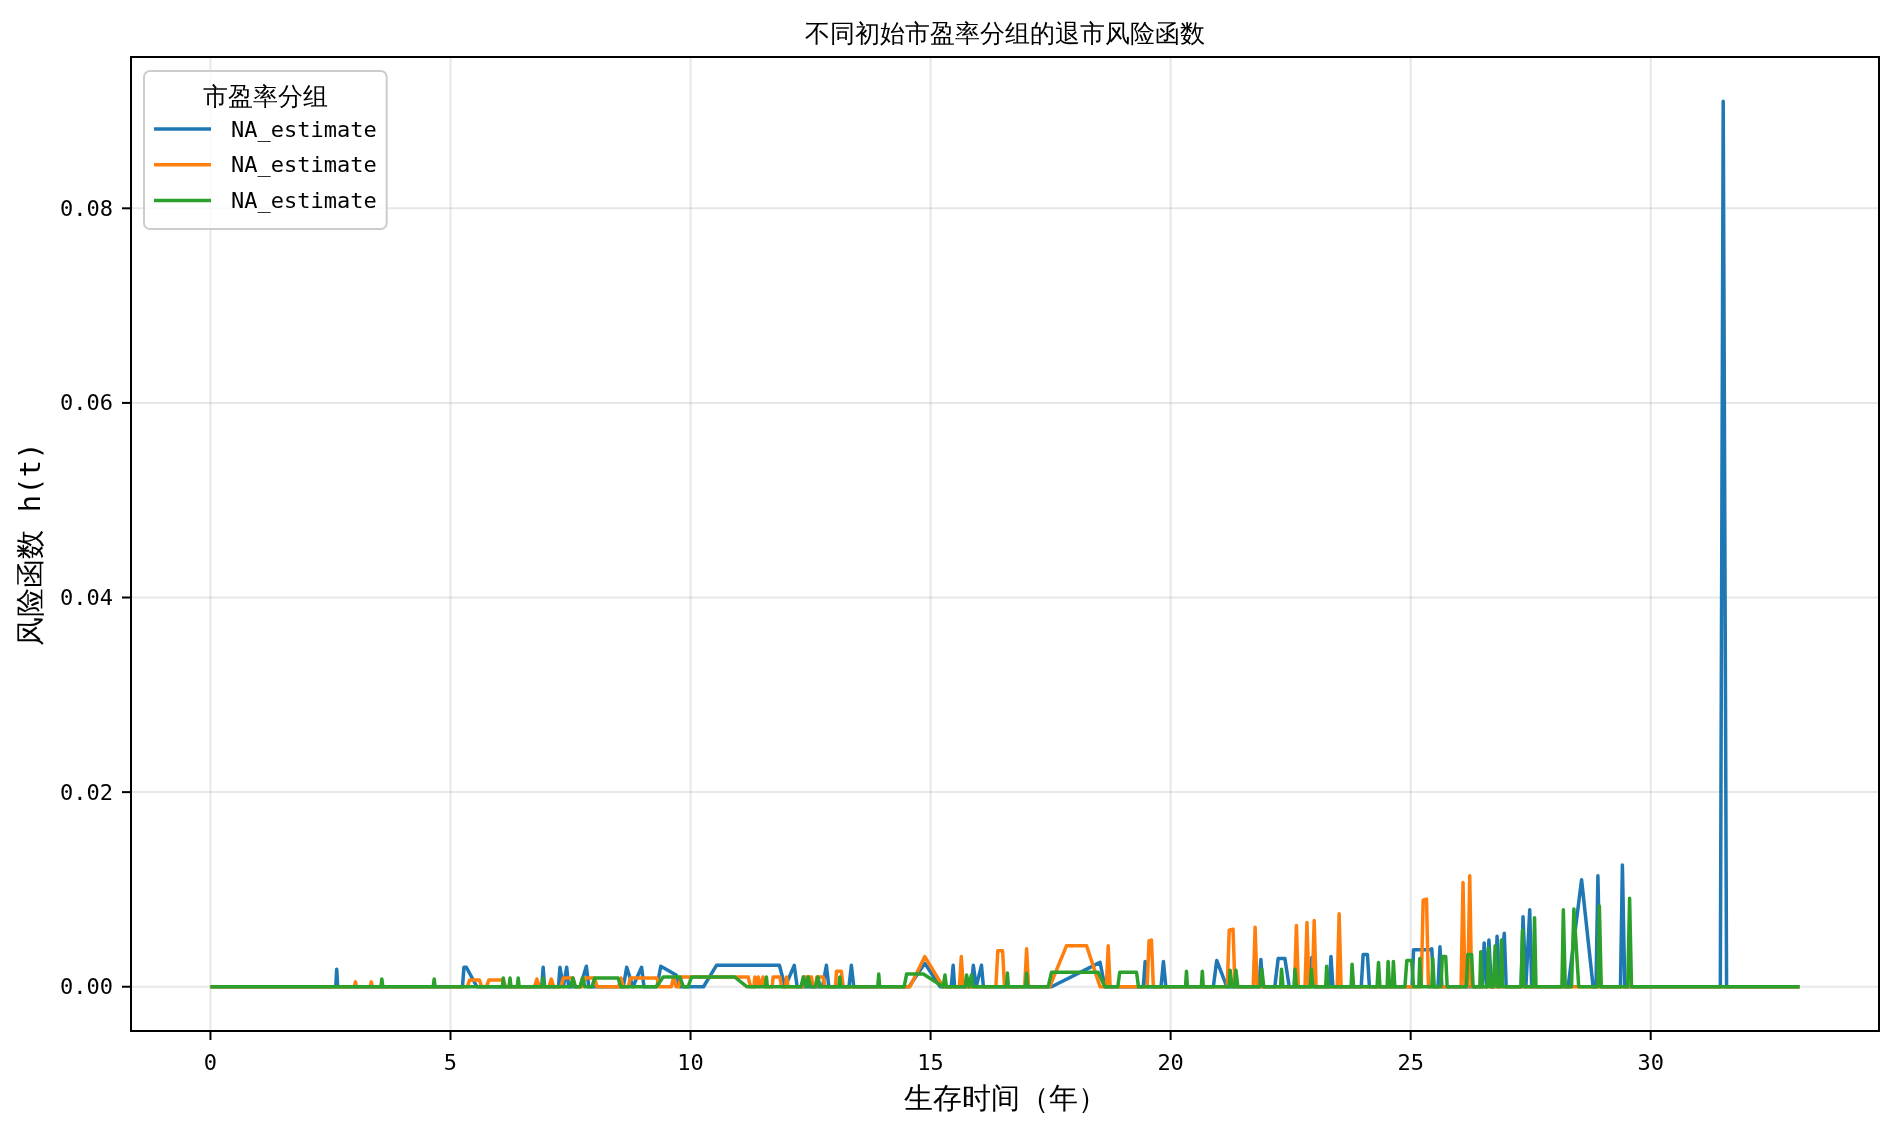  Describe the element at coordinates (265, 96) in the screenshot. I see `legend-title: 市盈率分组` at that location.